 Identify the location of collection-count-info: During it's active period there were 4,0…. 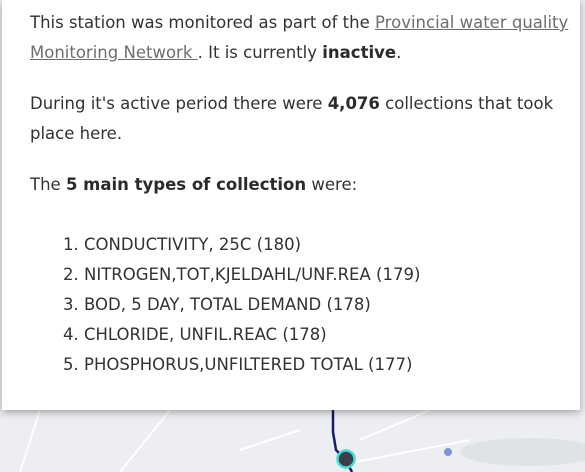
(305, 119).